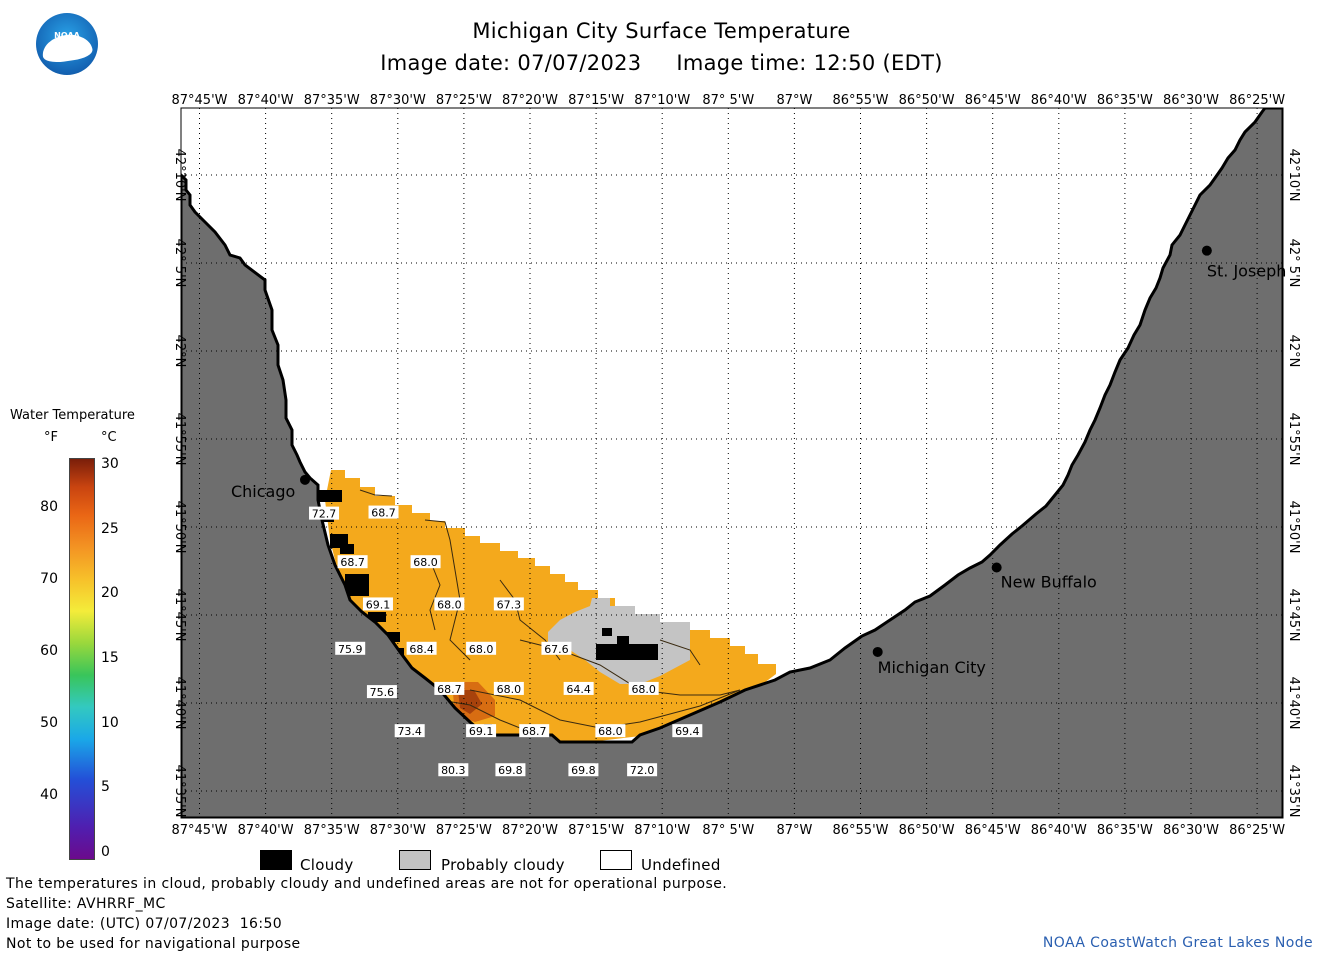  I want to click on lon-label-bottom: 87°25'W, so click(464, 830).